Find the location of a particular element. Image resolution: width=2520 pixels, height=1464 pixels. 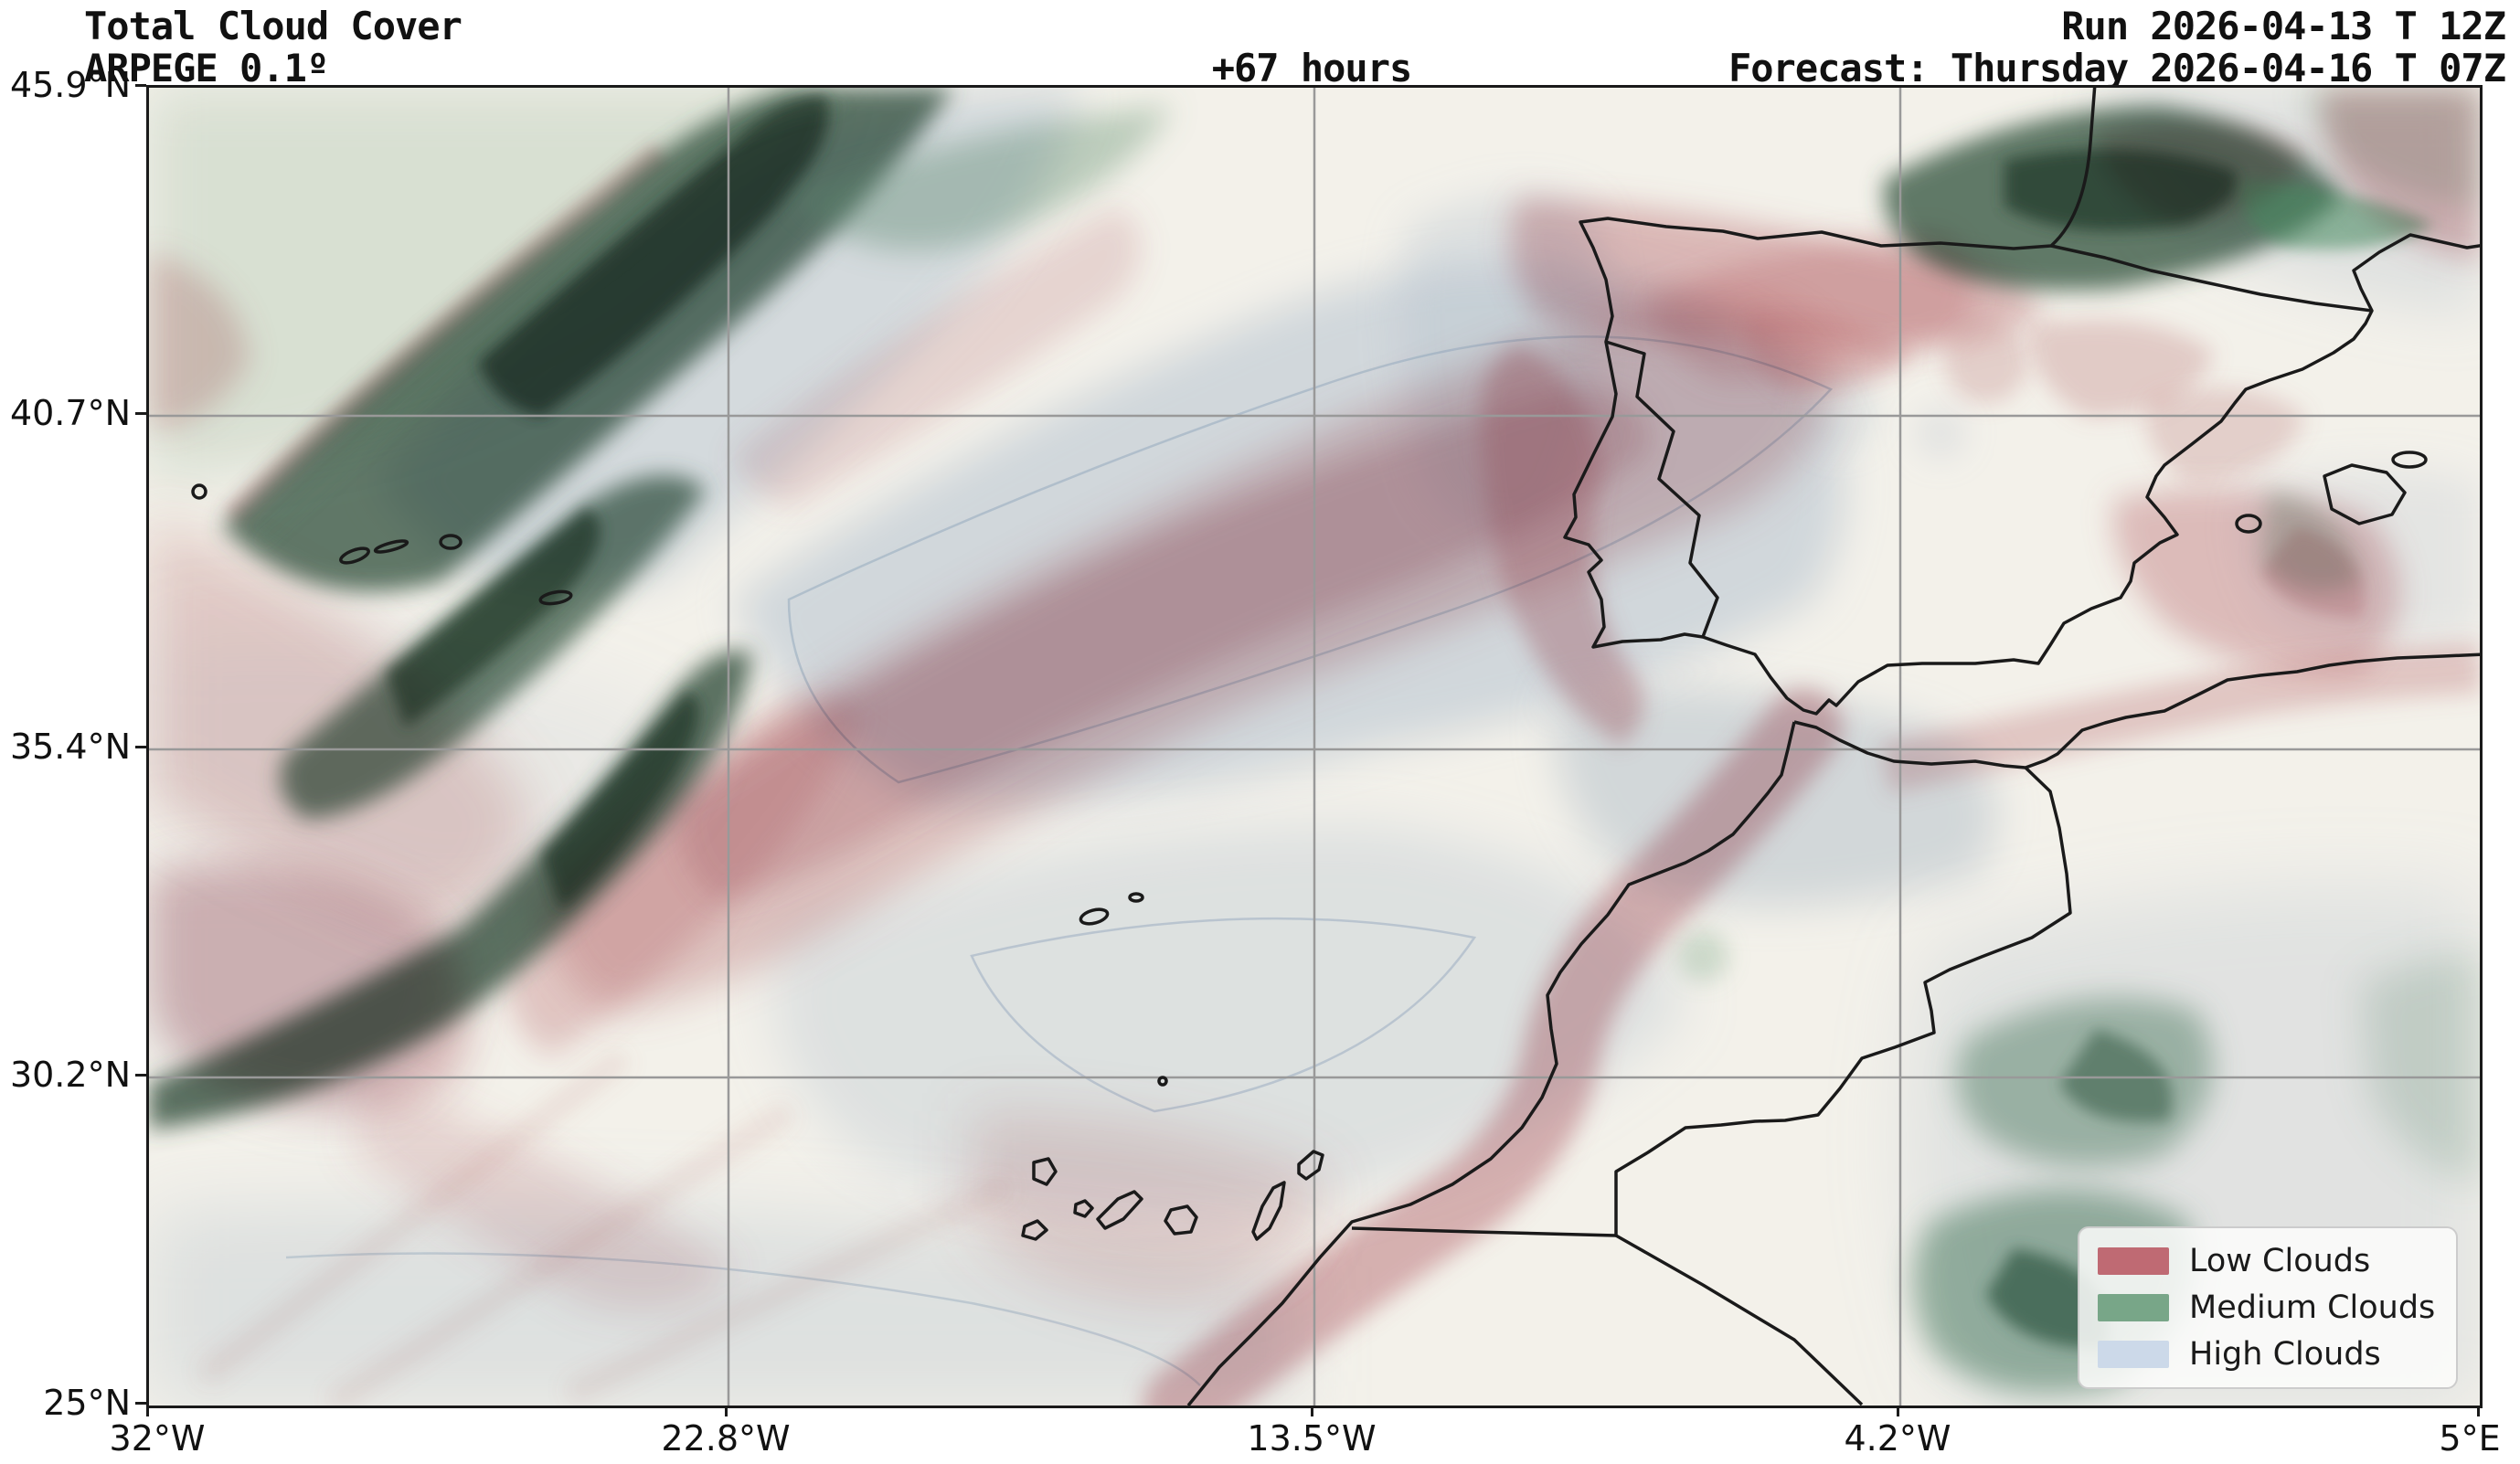

x-tick-label: 5°E is located at coordinates (2470, 1438).